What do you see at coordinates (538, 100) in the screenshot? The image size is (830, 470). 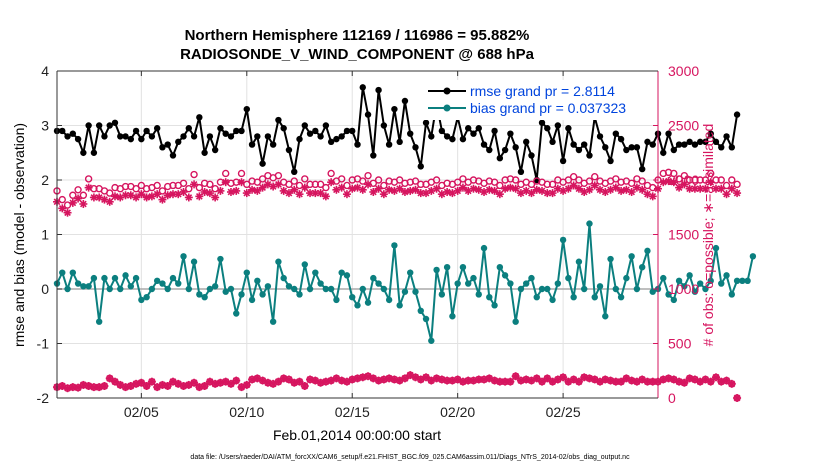 I see `legend-box` at bounding box center [538, 100].